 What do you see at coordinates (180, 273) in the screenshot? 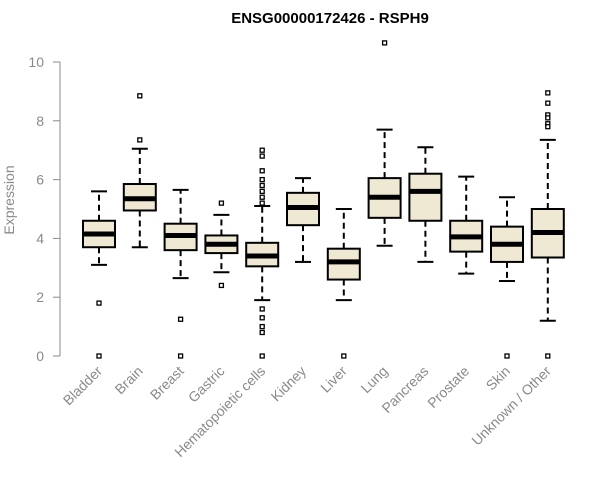
I see `box-breast` at bounding box center [180, 273].